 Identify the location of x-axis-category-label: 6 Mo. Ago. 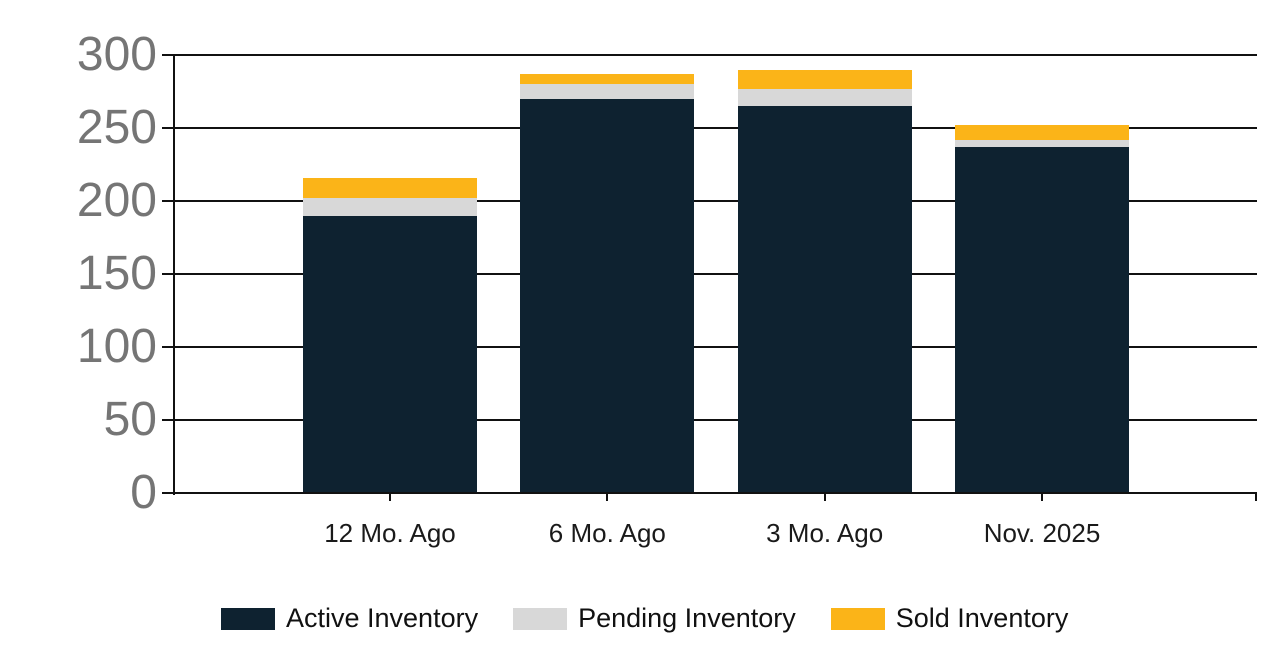
(607, 533).